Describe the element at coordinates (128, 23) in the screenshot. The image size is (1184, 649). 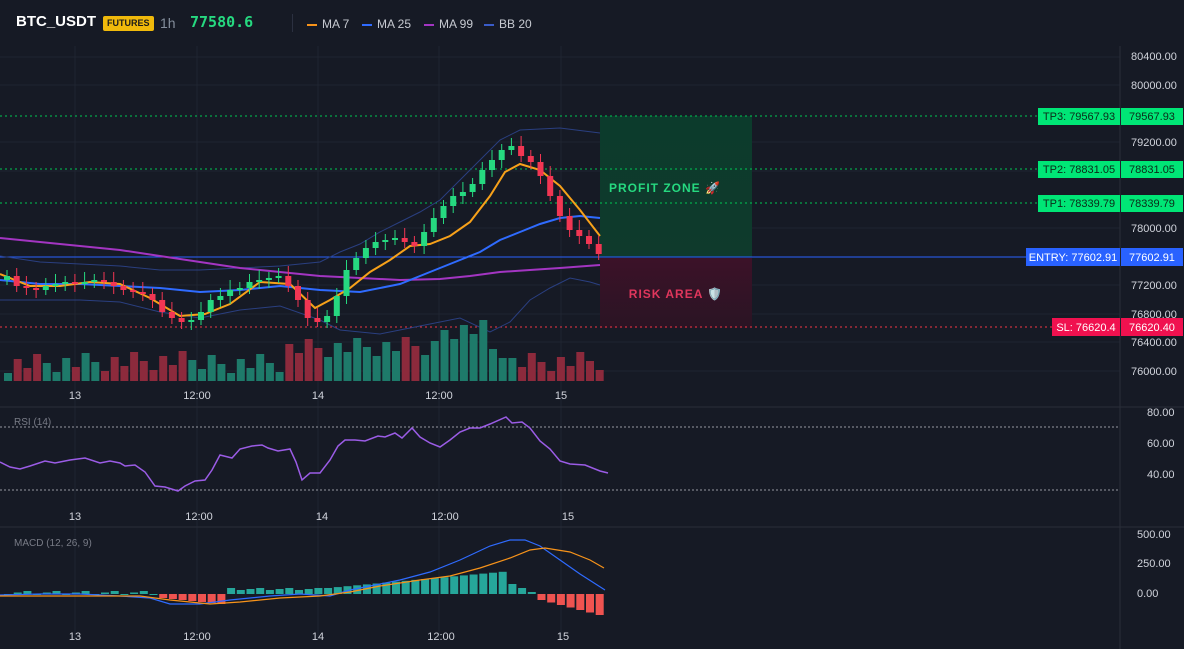
I see `futures-badge: FUTURES` at that location.